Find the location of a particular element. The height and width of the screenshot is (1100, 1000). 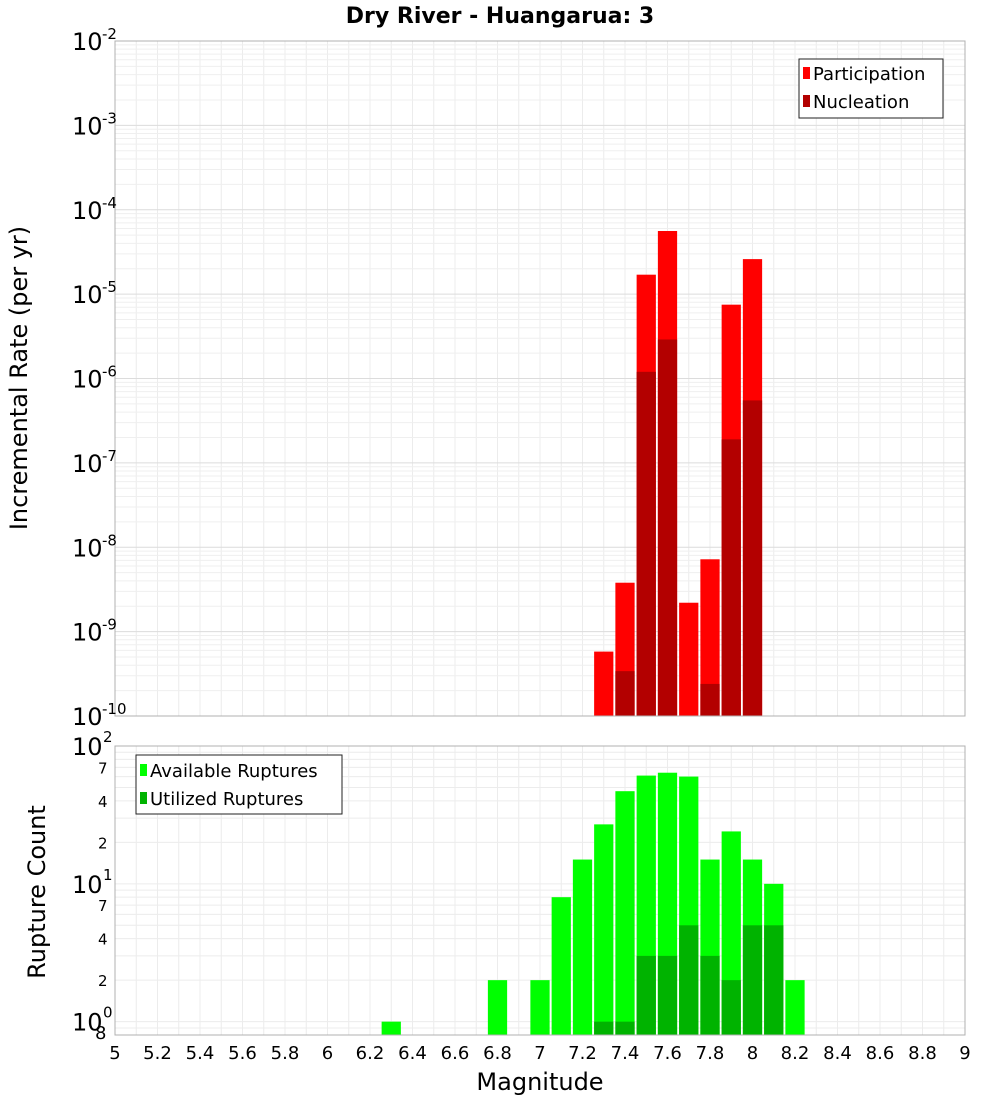

count-plot-bars is located at coordinates (593, 903).